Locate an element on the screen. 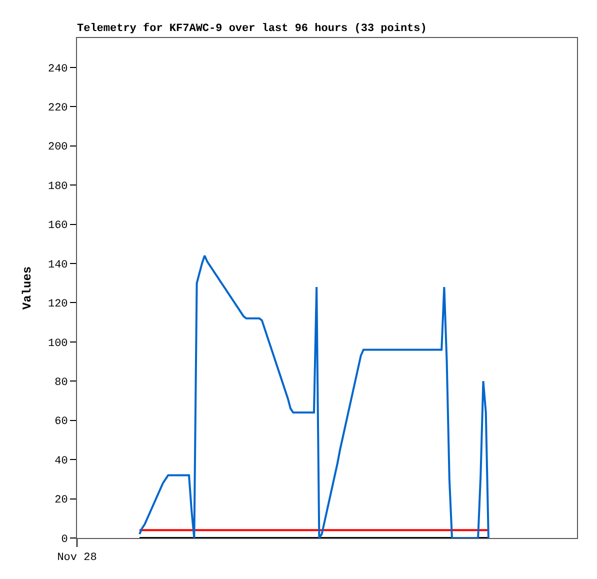 The width and height of the screenshot is (597, 579). y-tick-label: 60 is located at coordinates (61, 422).